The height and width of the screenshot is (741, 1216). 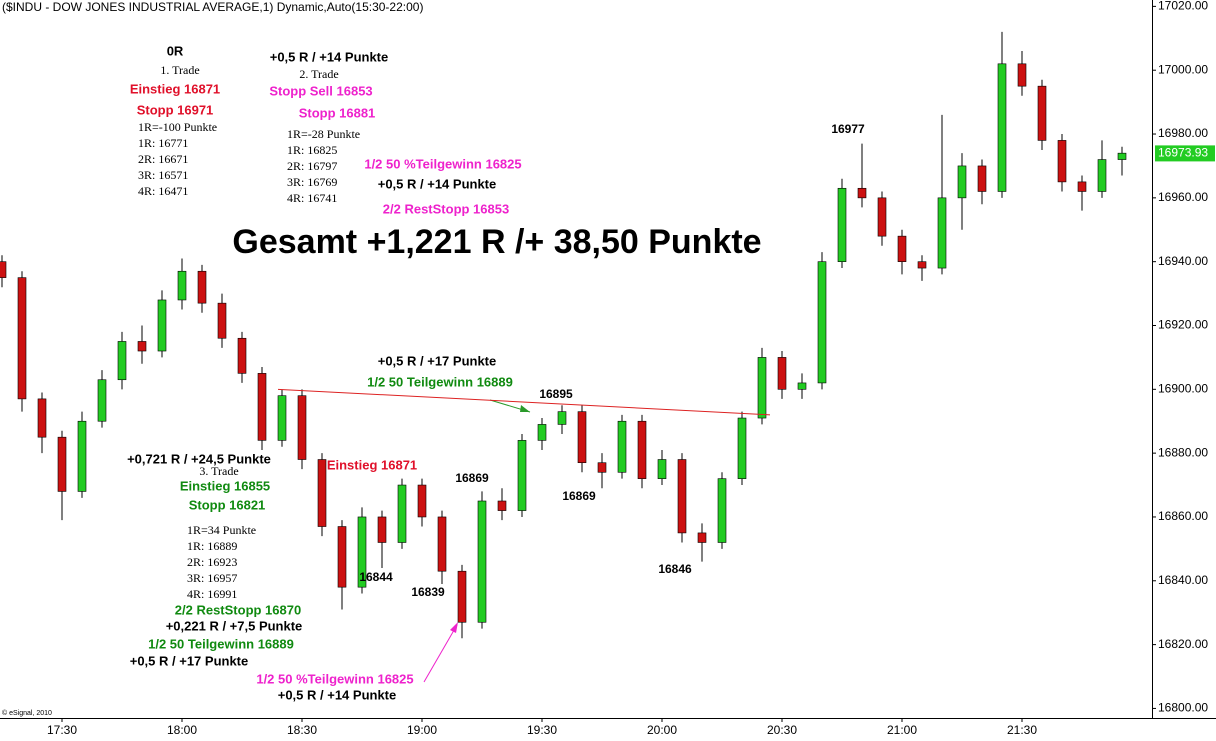 I want to click on arrow, so click(x=440, y=653).